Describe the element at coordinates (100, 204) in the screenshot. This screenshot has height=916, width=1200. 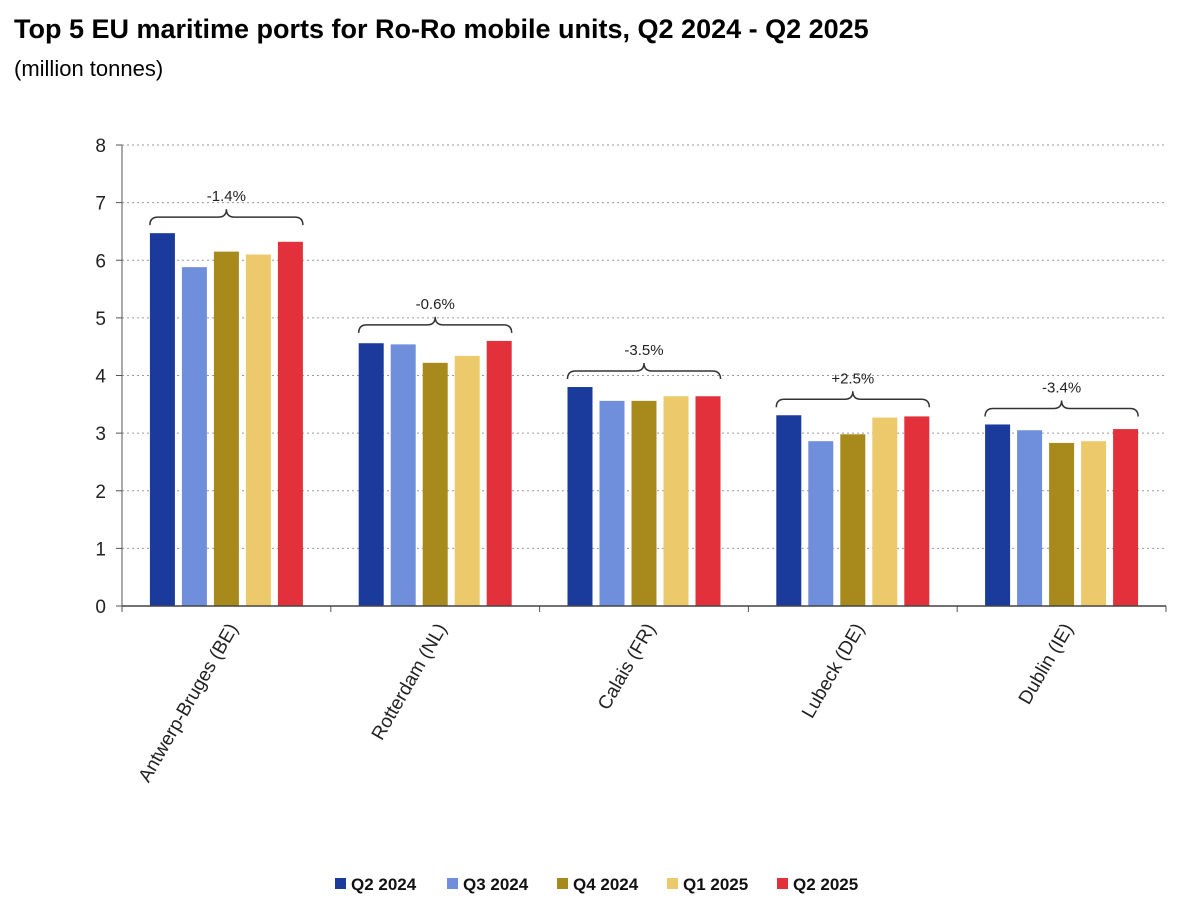
I see `y-tick-label: 7` at that location.